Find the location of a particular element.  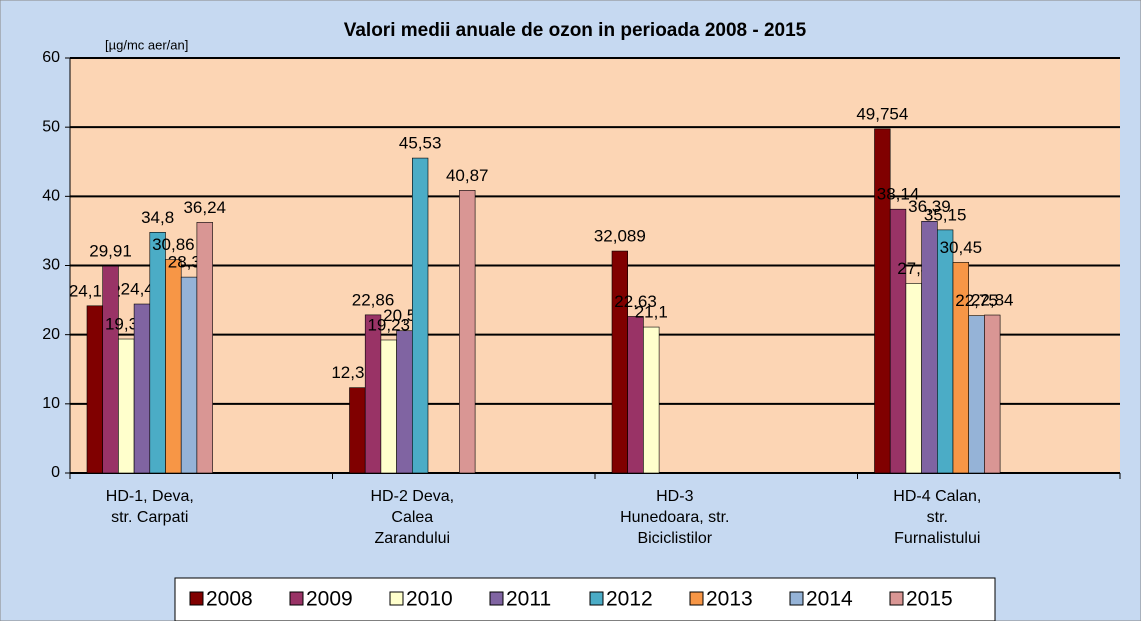

data-label: 36,24 is located at coordinates (204, 207).